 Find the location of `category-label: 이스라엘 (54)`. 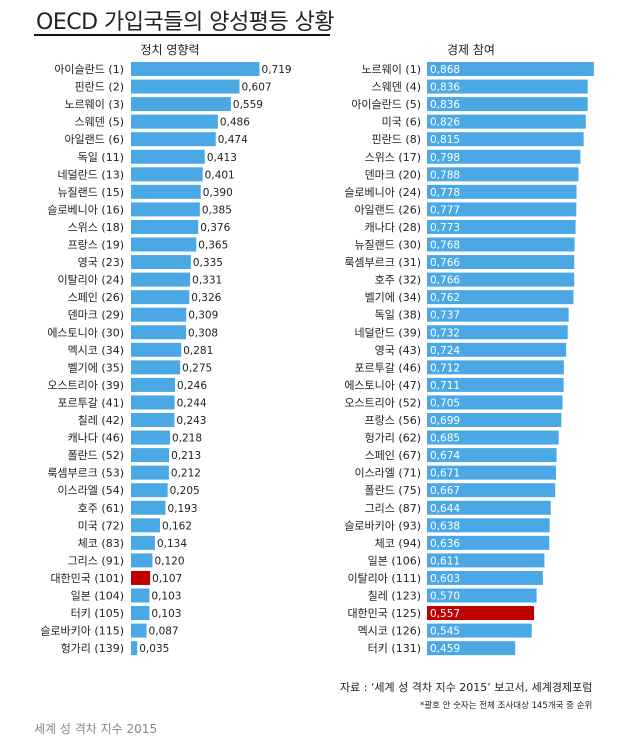

category-label: 이스라엘 (54) is located at coordinates (90, 490).